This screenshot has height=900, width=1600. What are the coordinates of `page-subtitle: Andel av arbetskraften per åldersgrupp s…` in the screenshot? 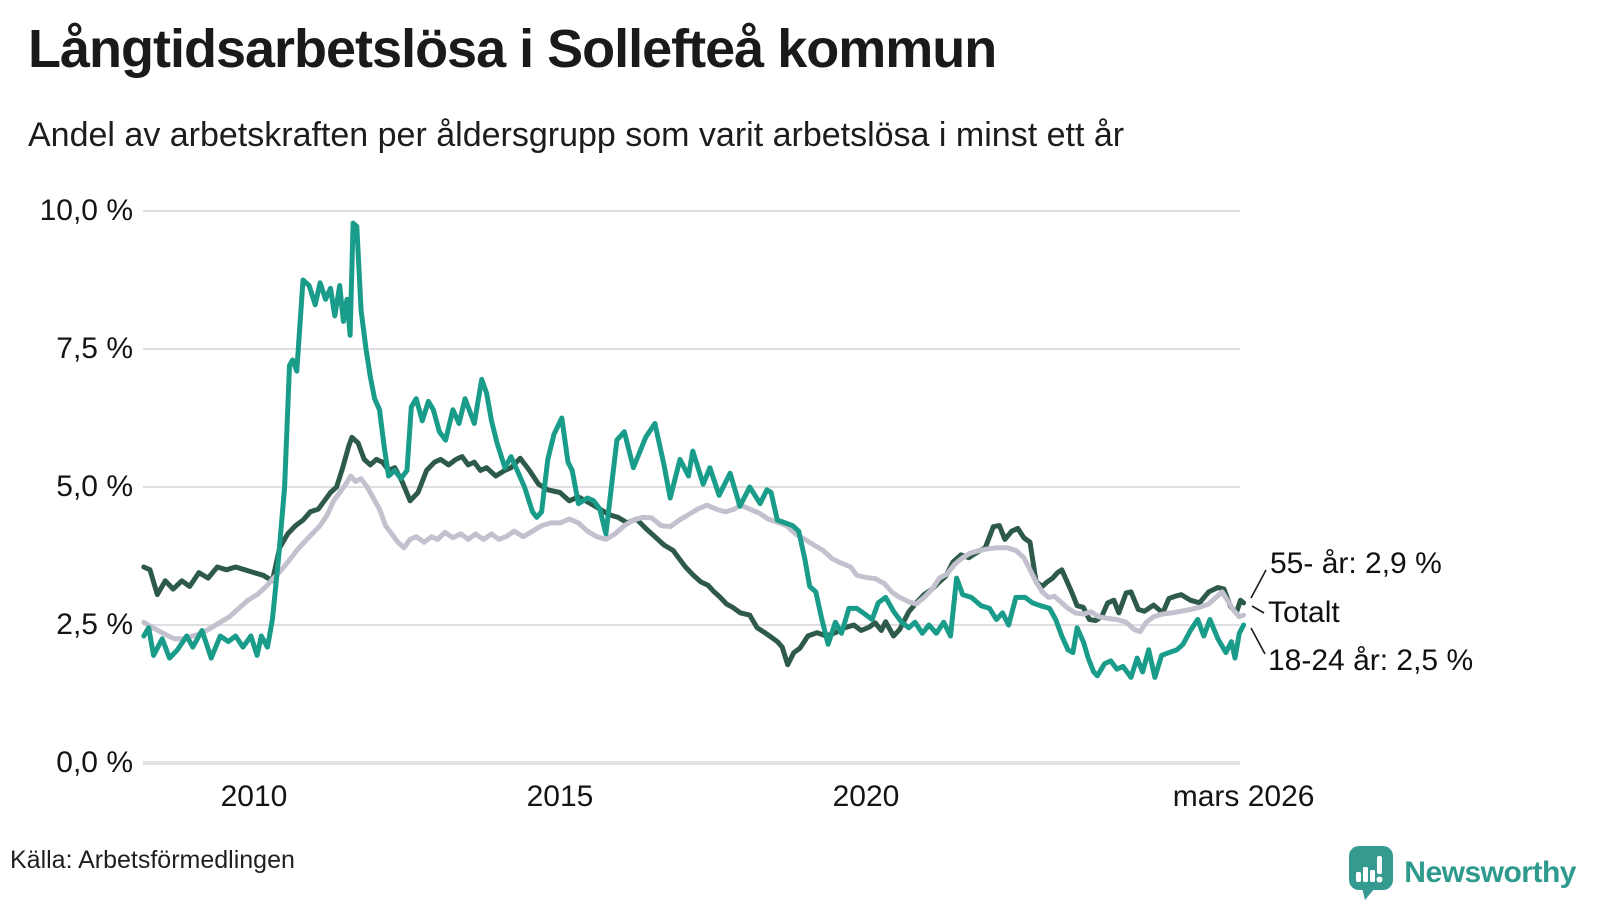 It's located at (576, 135).